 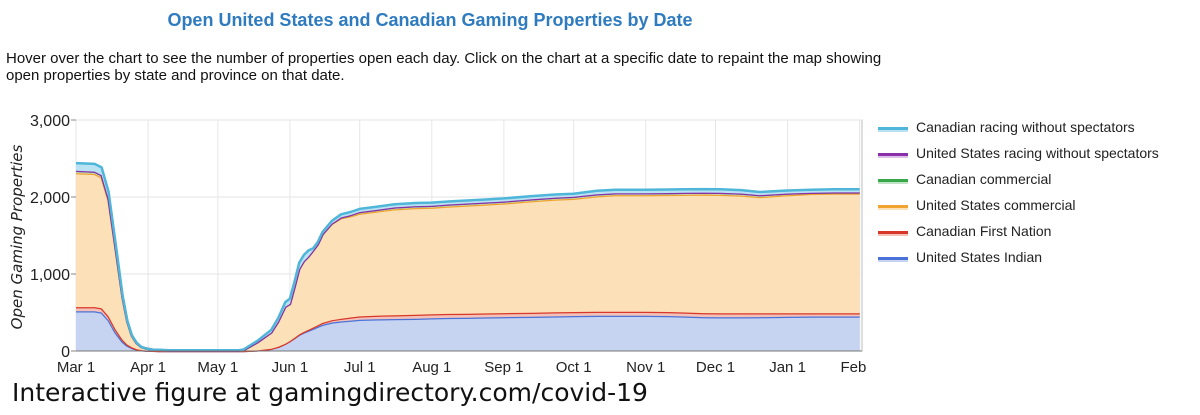 What do you see at coordinates (360, 367) in the screenshot?
I see `x-tick-label: Jul 1` at bounding box center [360, 367].